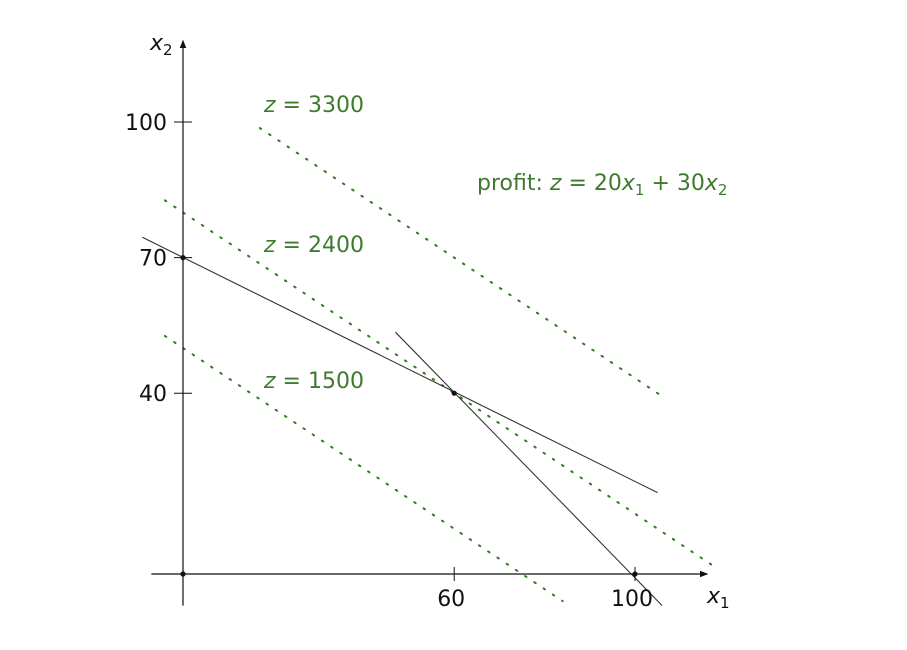 This screenshot has width=907, height=650. What do you see at coordinates (718, 598) in the screenshot?
I see `x-axis-label: x1` at bounding box center [718, 598].